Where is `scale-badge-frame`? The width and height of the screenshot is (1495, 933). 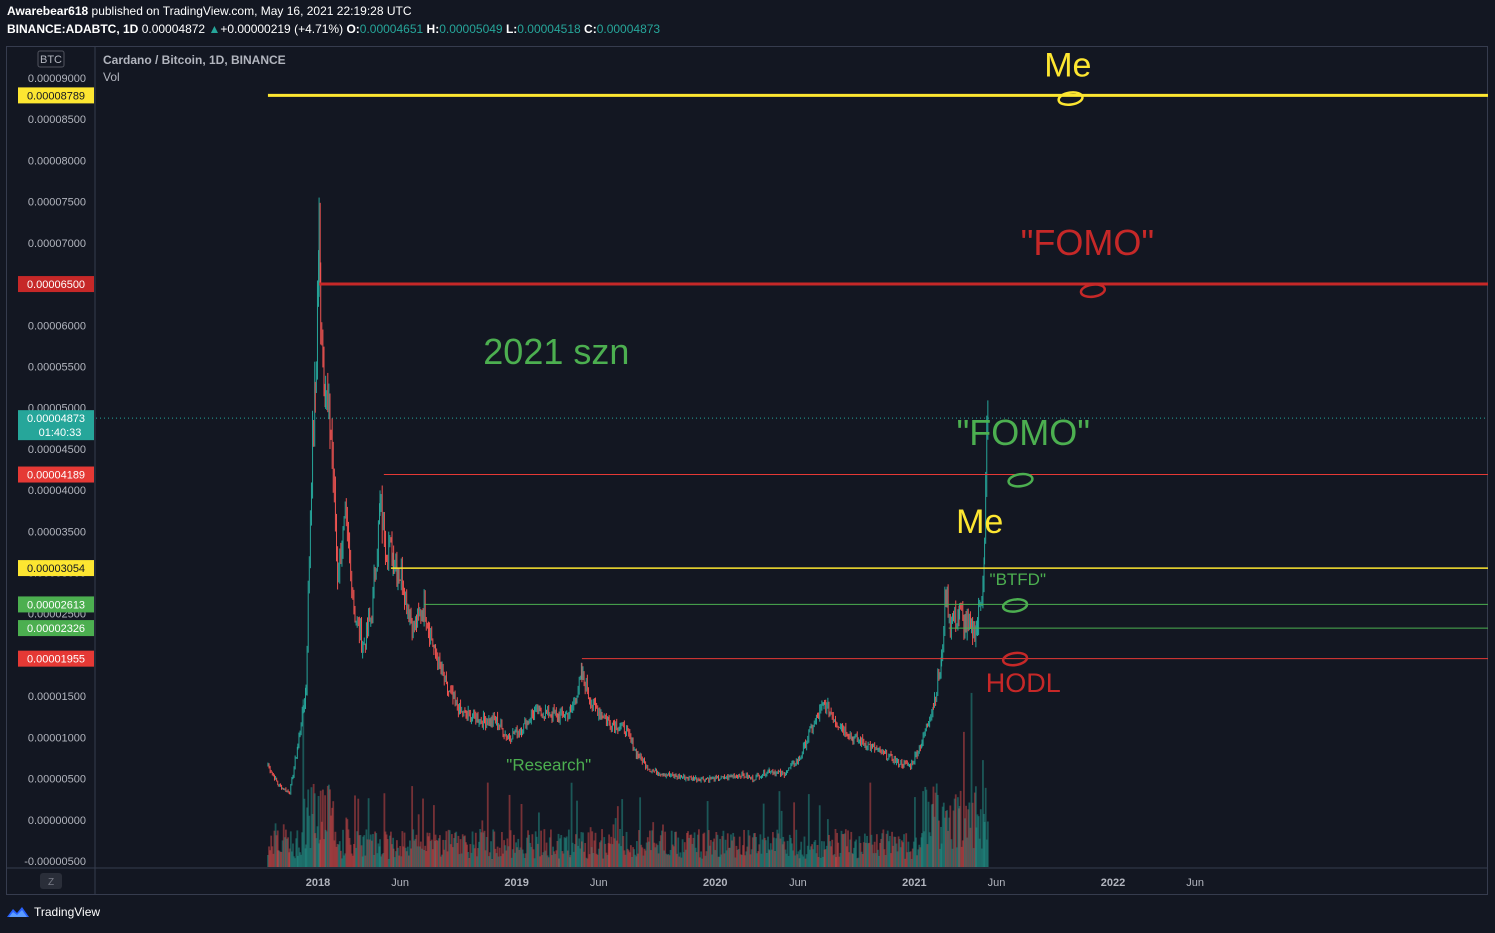
scale-badge-frame is located at coordinates (51, 59).